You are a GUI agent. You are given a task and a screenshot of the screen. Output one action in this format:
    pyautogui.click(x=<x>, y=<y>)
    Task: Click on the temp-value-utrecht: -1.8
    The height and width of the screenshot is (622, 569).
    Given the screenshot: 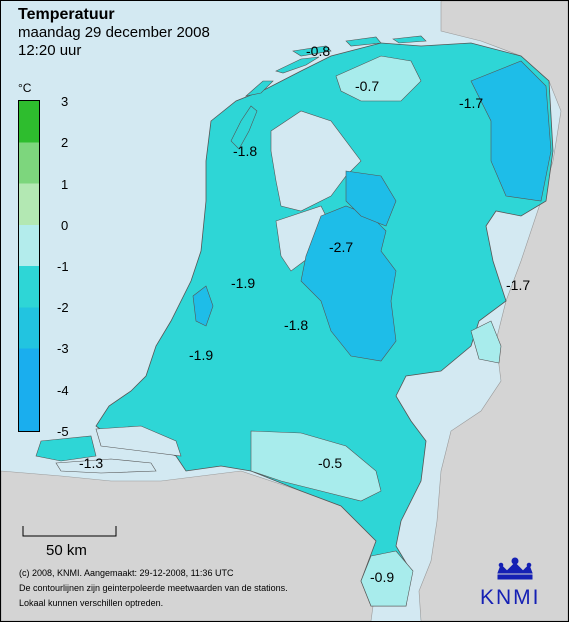 What is the action you would take?
    pyautogui.click(x=296, y=325)
    